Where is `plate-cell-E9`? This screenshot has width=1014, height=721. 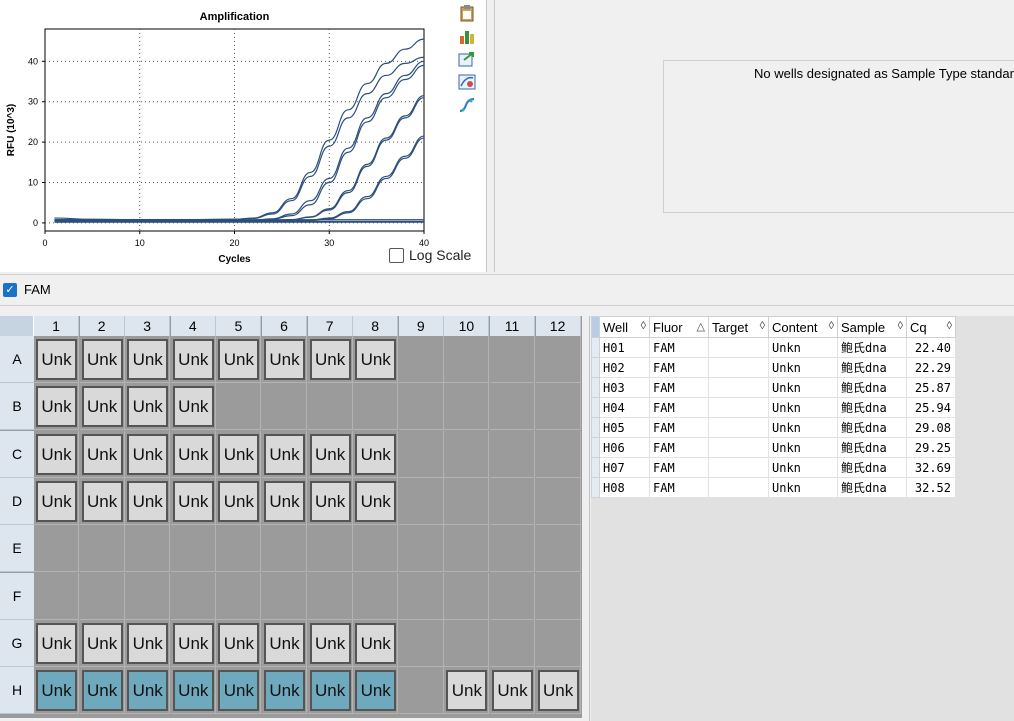
plate-cell-E9 is located at coordinates (421, 549).